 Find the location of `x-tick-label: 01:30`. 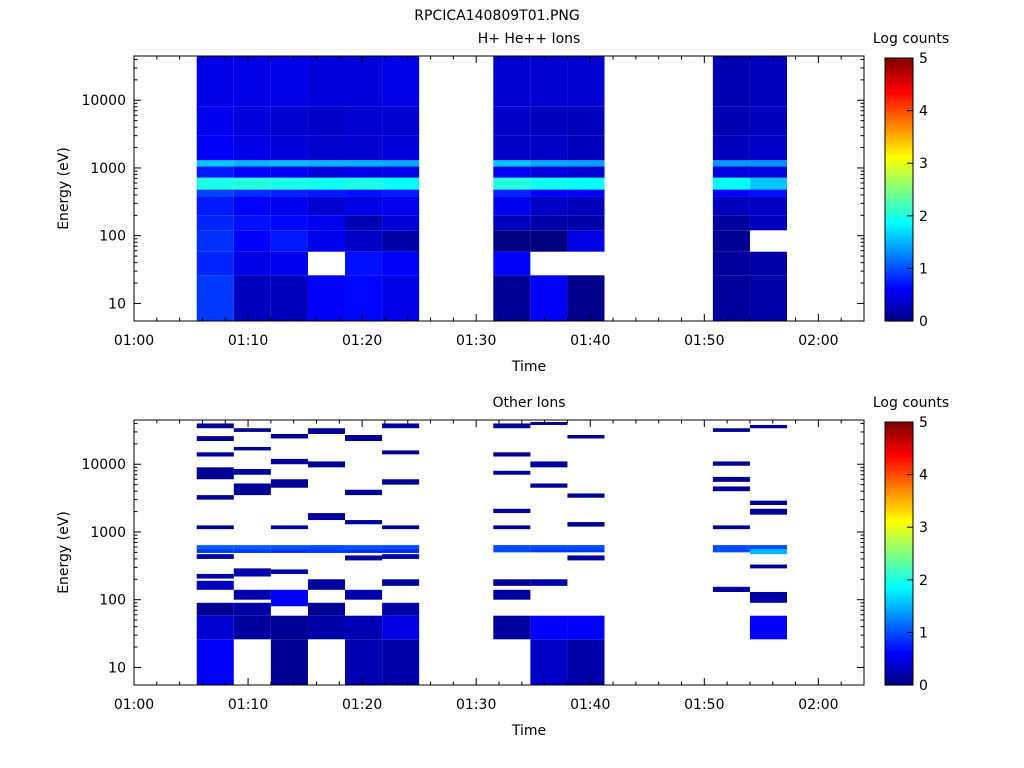

x-tick-label: 01:30 is located at coordinates (476, 341).